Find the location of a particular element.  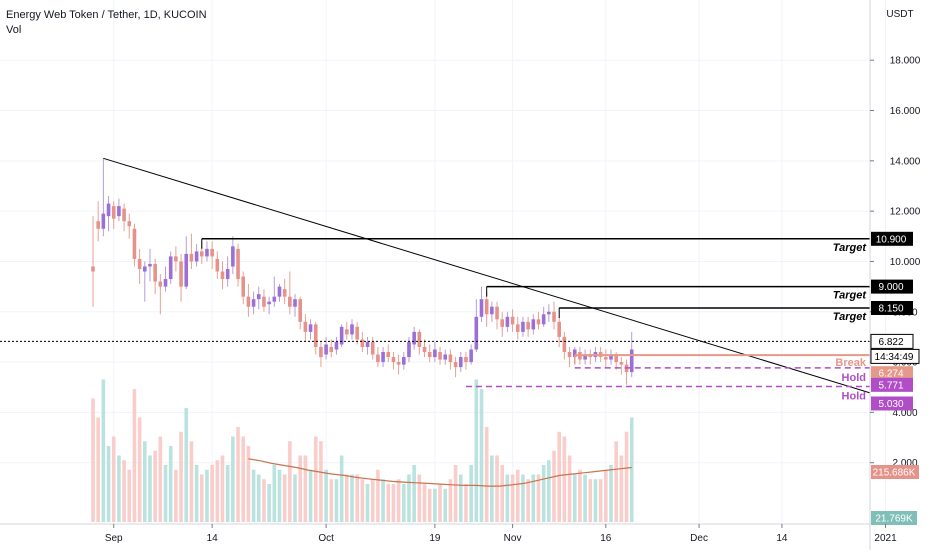

break-price-tag is located at coordinates (892, 373).